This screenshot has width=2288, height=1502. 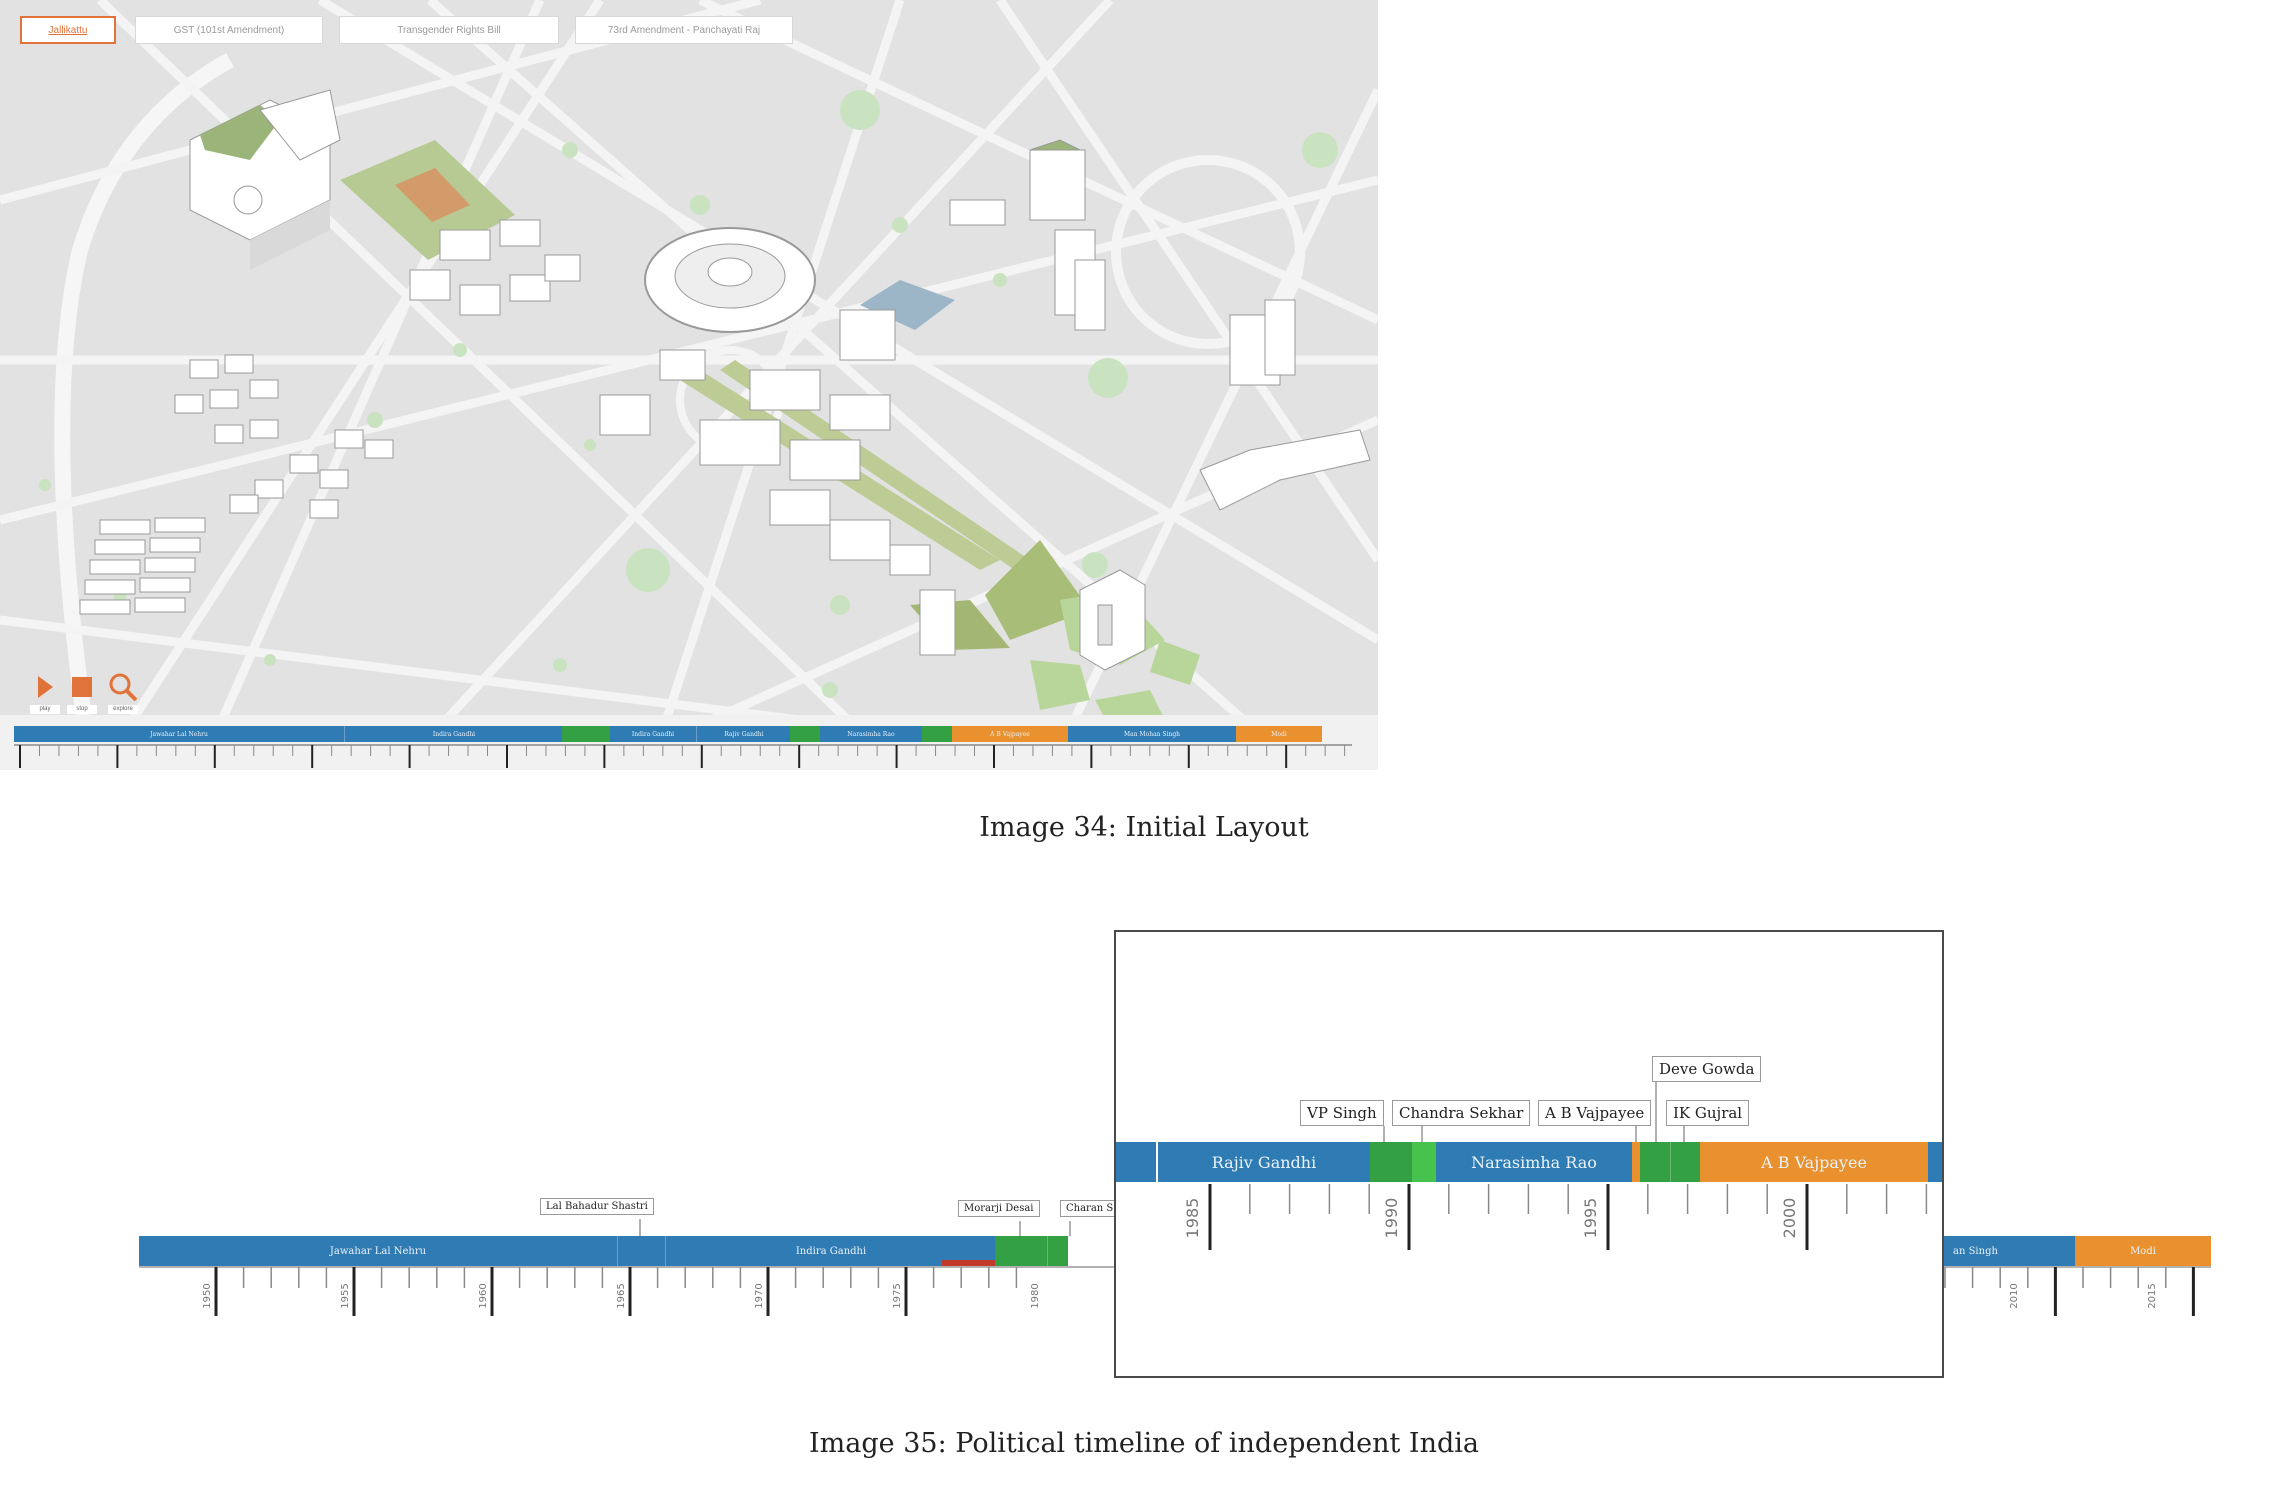 I want to click on segment-charan-singh, so click(x=1057, y=1251).